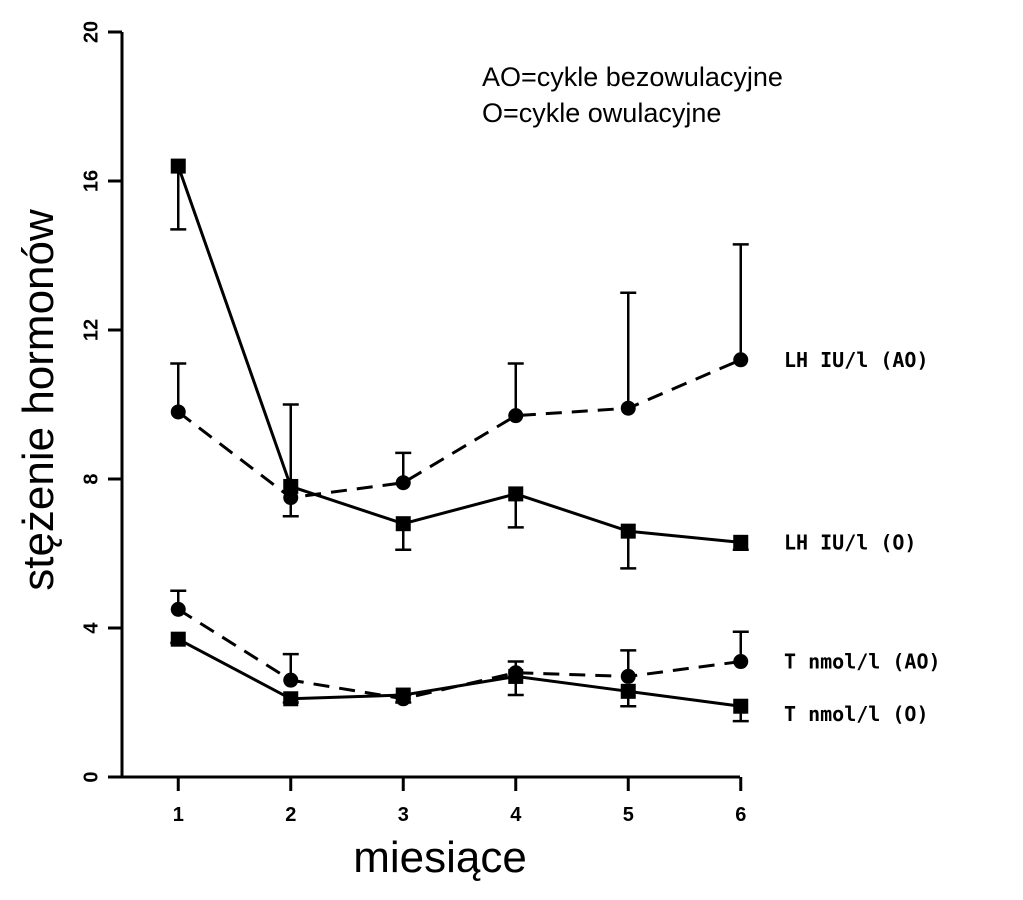 Image resolution: width=1023 pixels, height=900 pixels. I want to click on y-tick-label: 4, so click(91, 628).